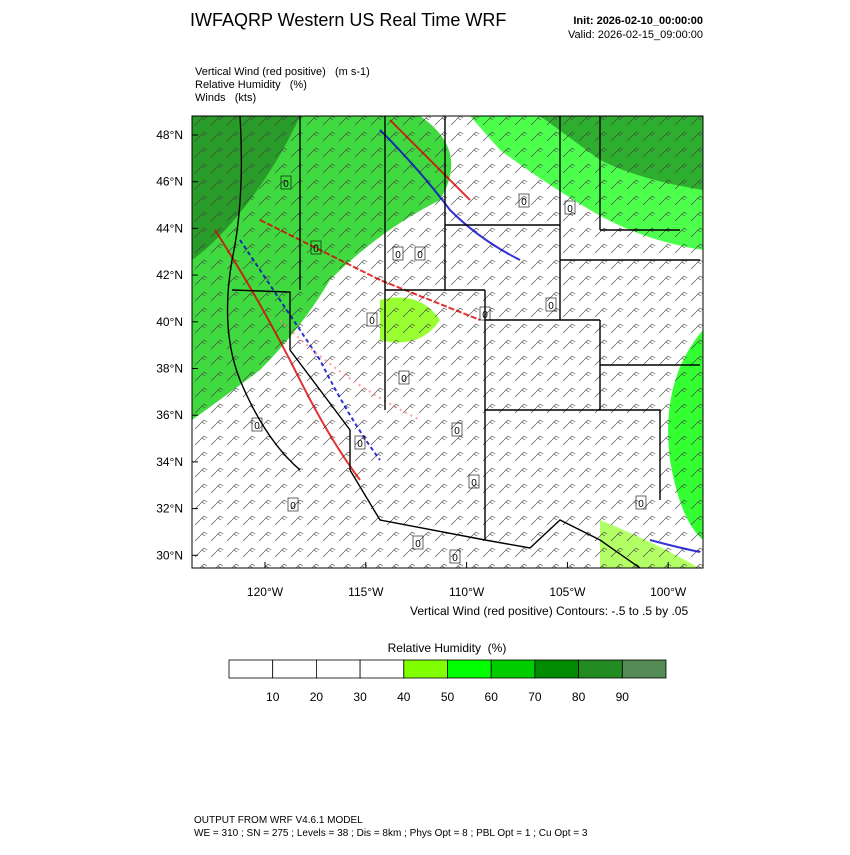  I want to click on init-time: Init: 2026-02-10_00:00:00, so click(638, 21).